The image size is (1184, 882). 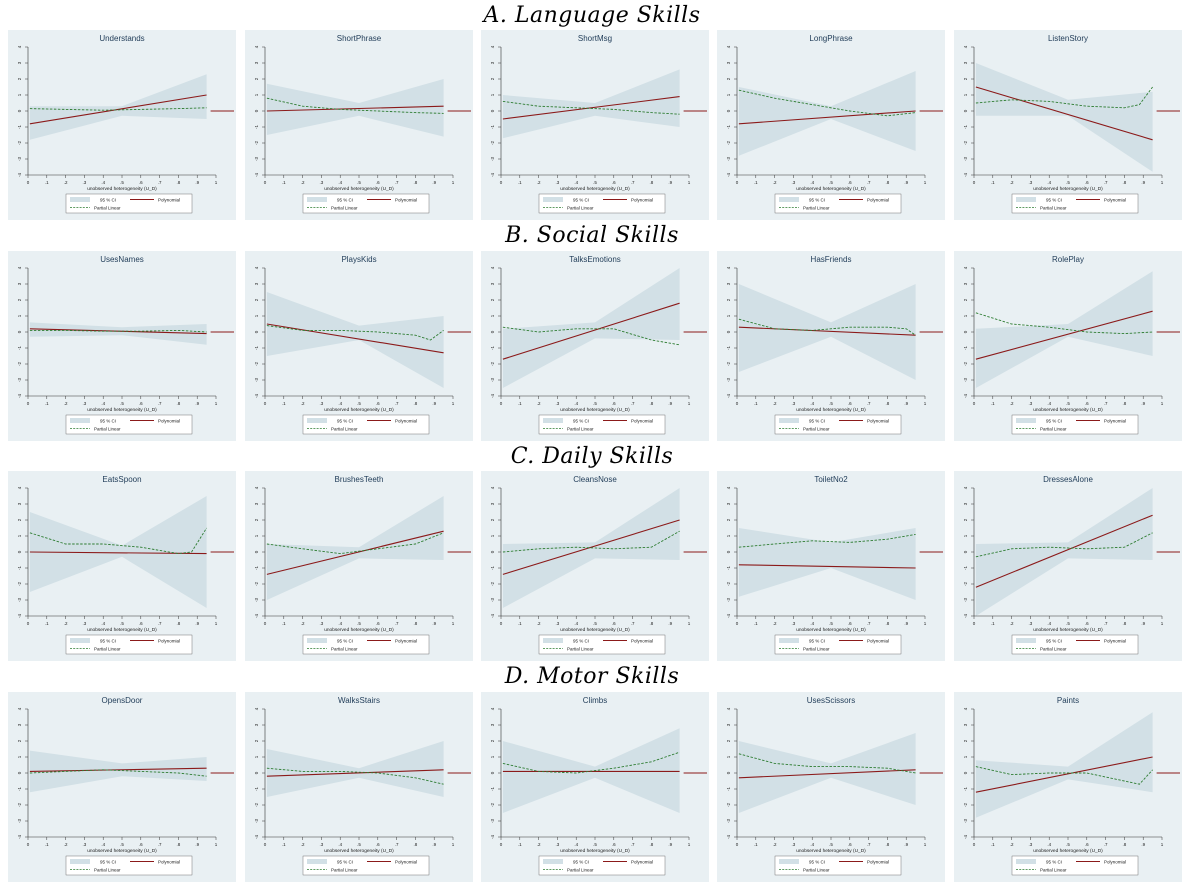 I want to click on chart-title: Climbs, so click(x=595, y=700).